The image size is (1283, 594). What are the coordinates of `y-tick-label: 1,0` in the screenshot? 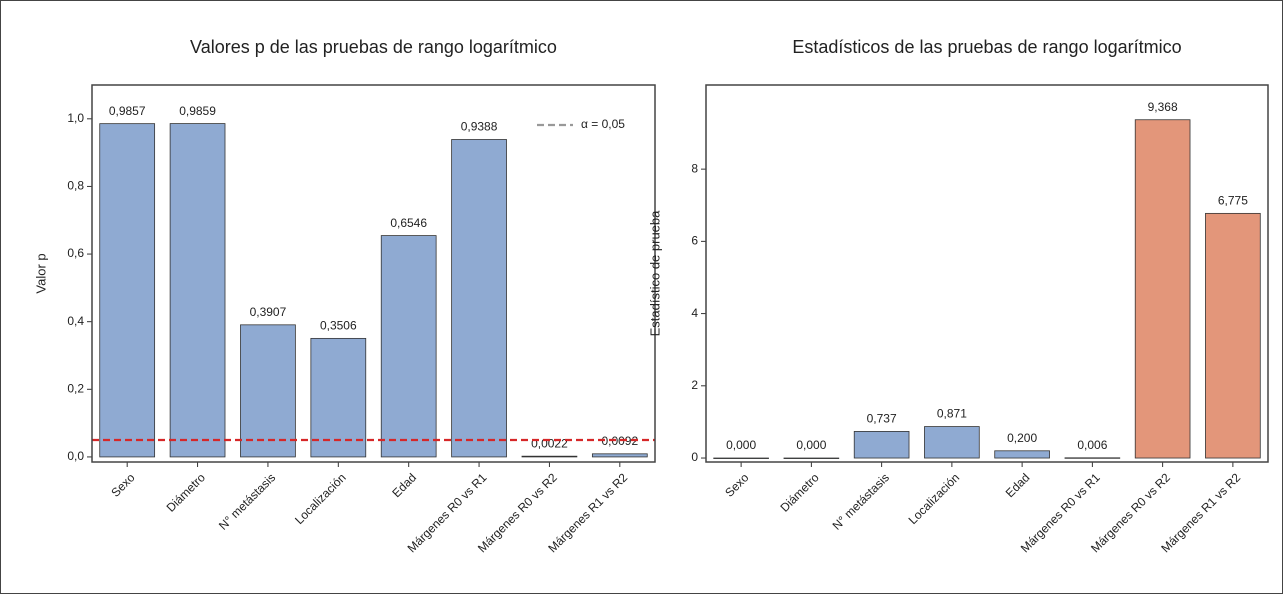 It's located at (75, 118).